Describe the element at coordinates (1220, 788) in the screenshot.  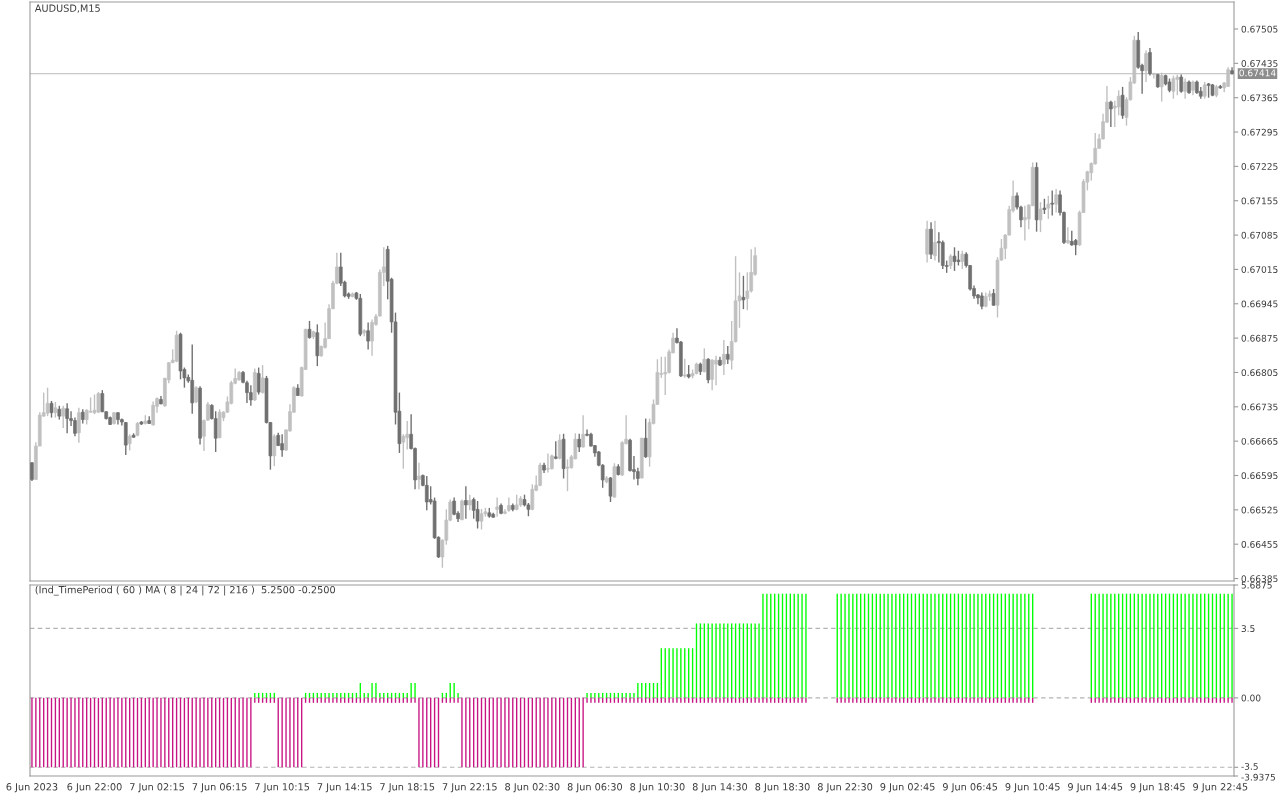
I see `x-tick-label: 9 Jun 22:45` at that location.